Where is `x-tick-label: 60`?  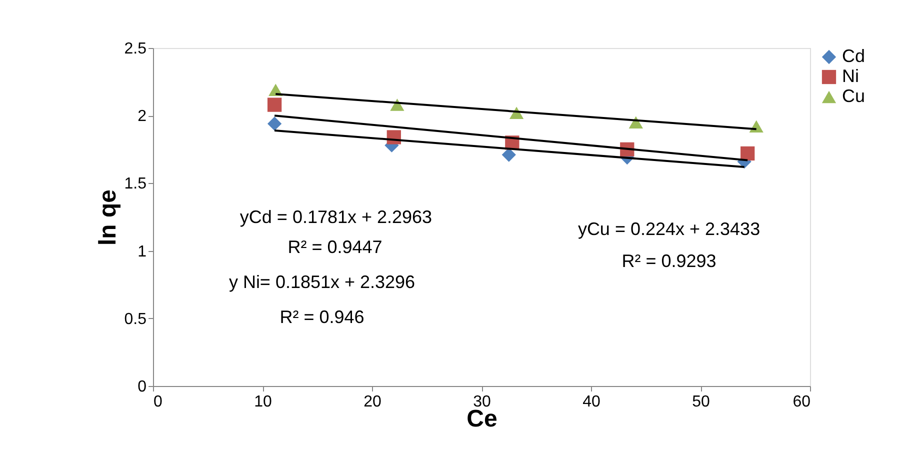
x-tick-label: 60 is located at coordinates (801, 402).